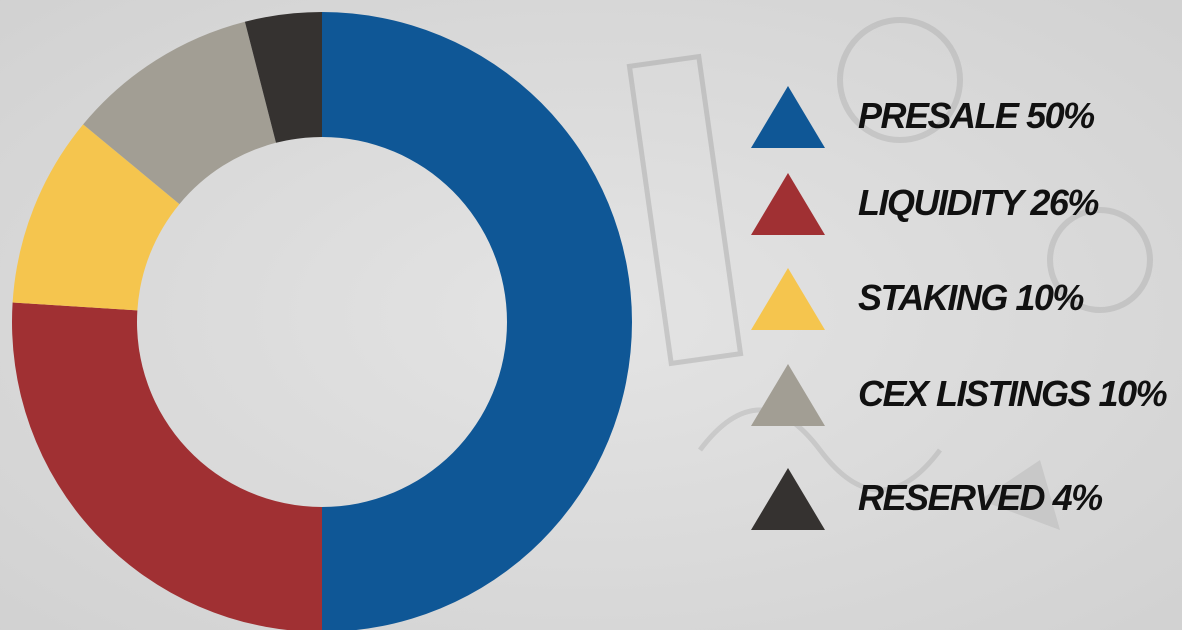 The image size is (1182, 630). What do you see at coordinates (951, 497) in the screenshot?
I see `legend-category: RESERVED` at bounding box center [951, 497].